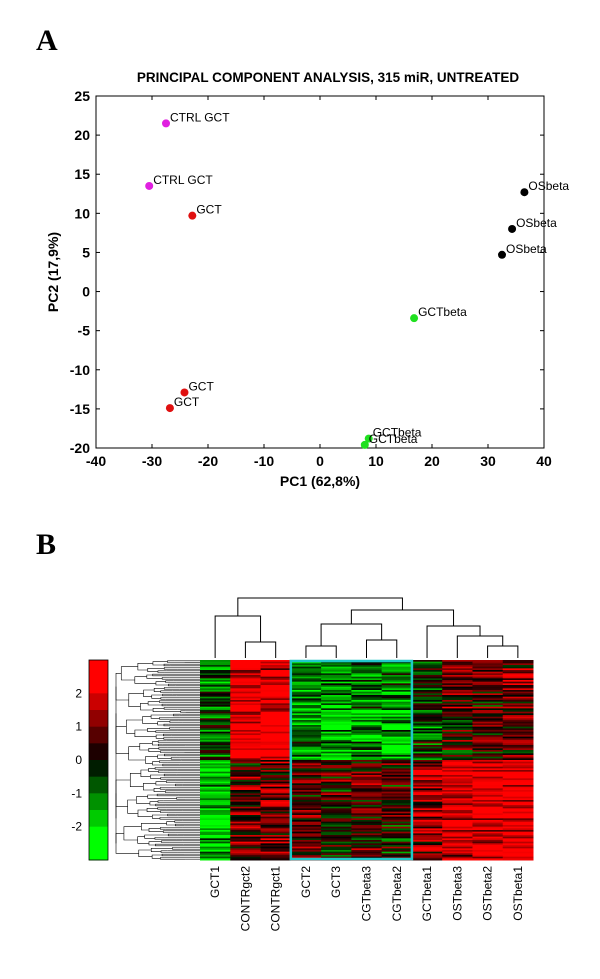 Image resolution: width=600 pixels, height=979 pixels. What do you see at coordinates (382, 648) in the screenshot?
I see `dendrogram-link` at bounding box center [382, 648].